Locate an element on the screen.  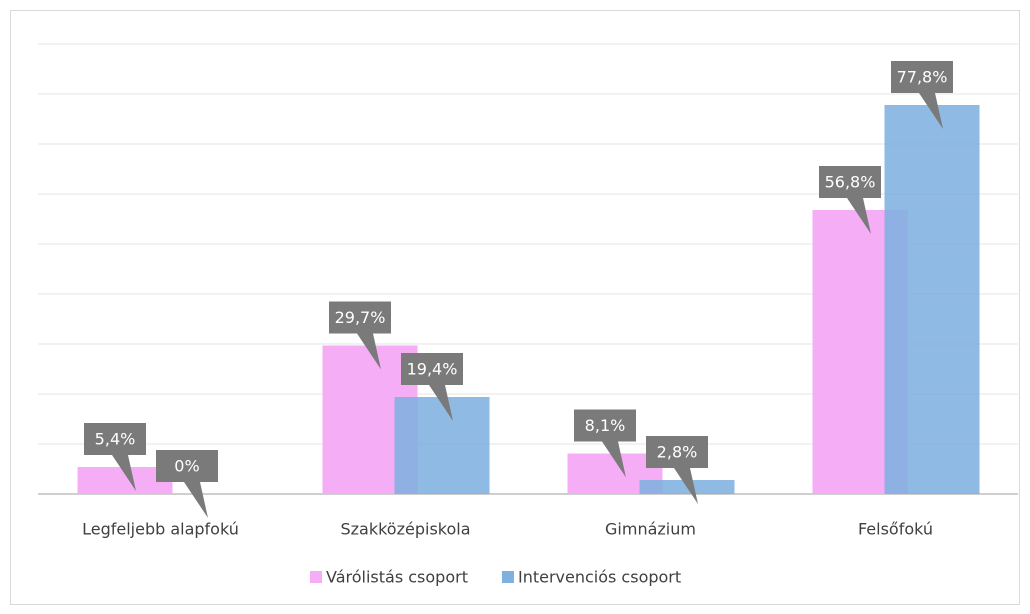
data-label: 19,4% is located at coordinates (432, 369).